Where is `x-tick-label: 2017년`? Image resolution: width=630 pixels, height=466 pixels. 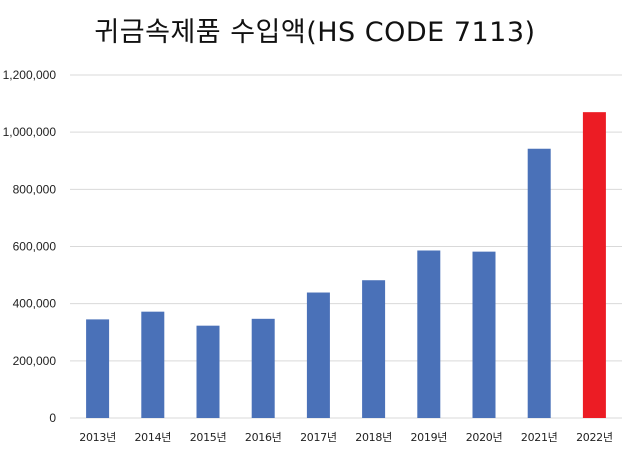
x-tick-label: 2017년 is located at coordinates (318, 437).